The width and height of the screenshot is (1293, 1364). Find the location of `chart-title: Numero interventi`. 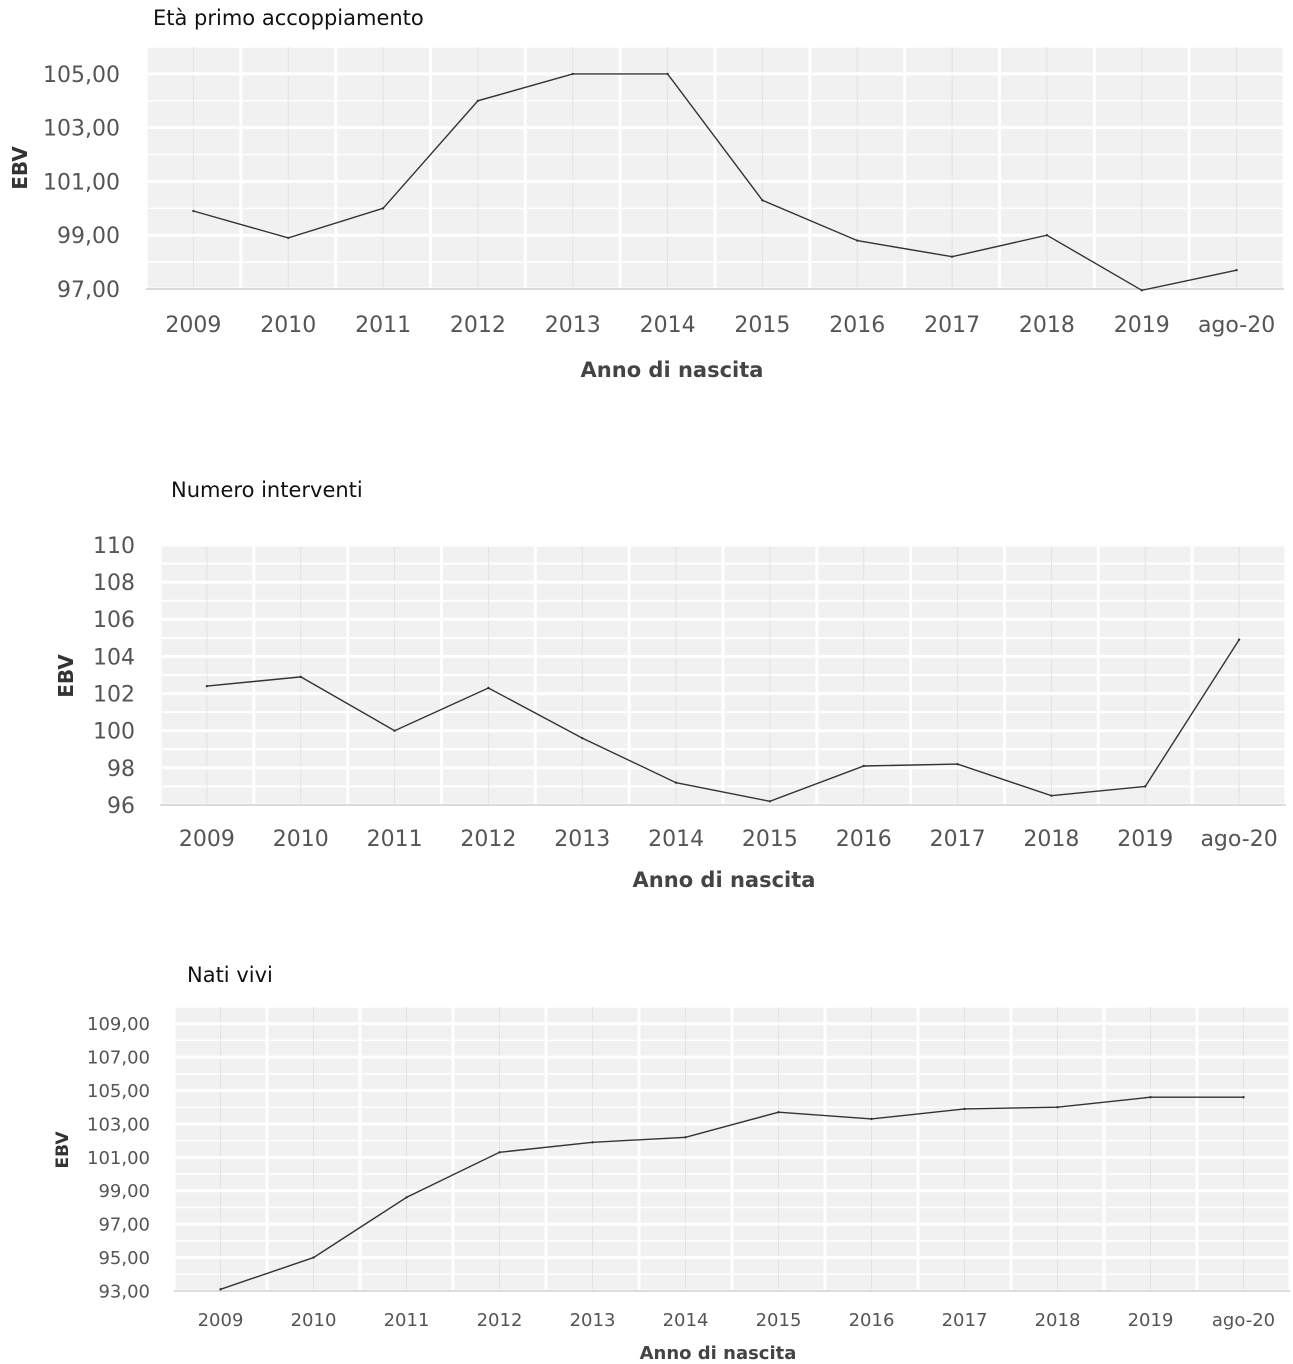

chart-title: Numero interventi is located at coordinates (267, 490).